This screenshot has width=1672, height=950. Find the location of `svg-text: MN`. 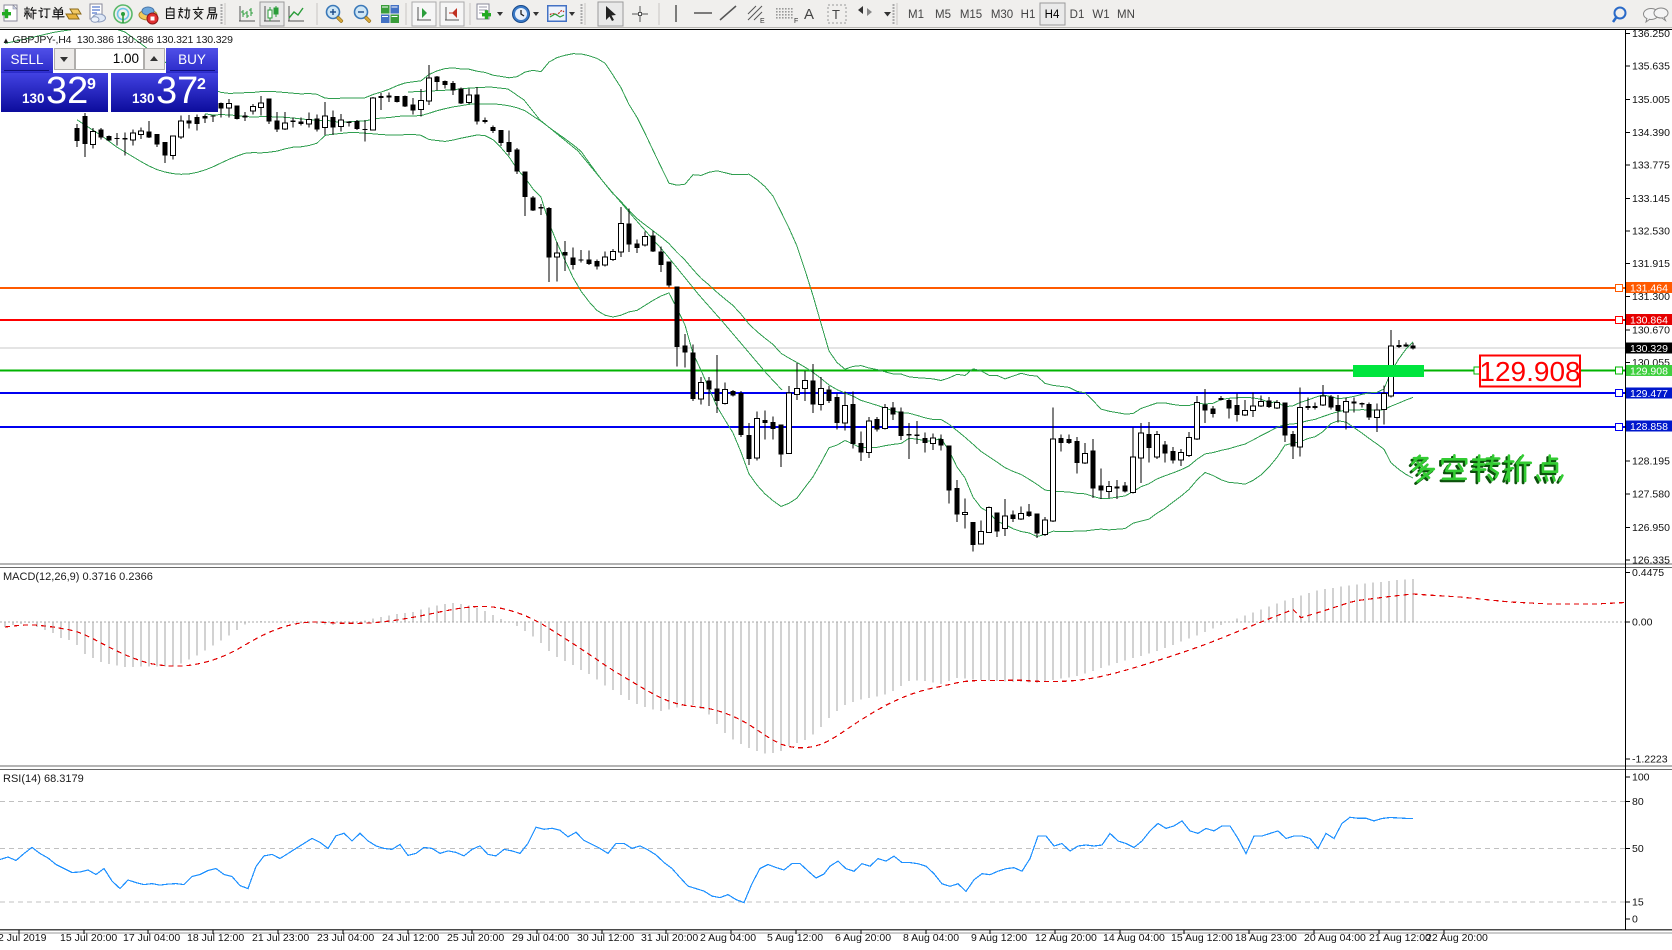

svg-text: MN is located at coordinates (1126, 15).